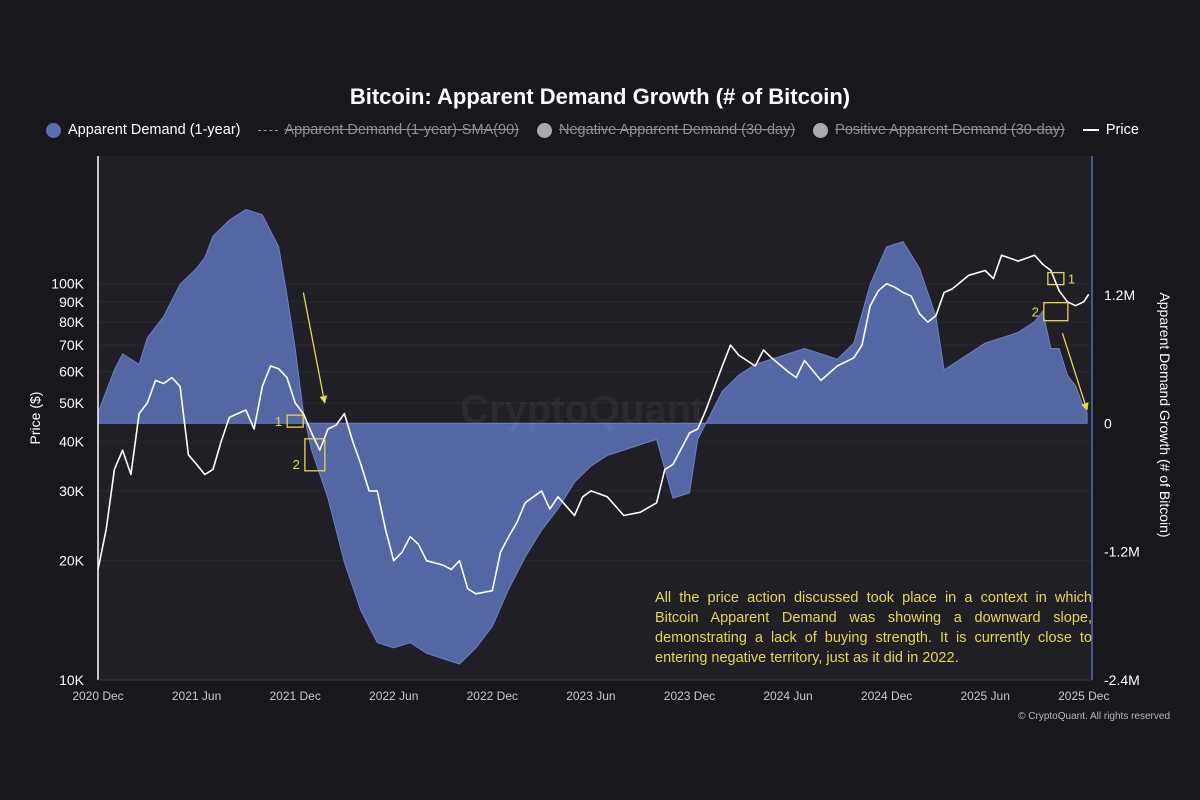 Image resolution: width=1200 pixels, height=800 pixels. What do you see at coordinates (1165, 414) in the screenshot?
I see `y-right-axis-label: Apparent Demand Growth (# of Bitcoin)` at bounding box center [1165, 414].